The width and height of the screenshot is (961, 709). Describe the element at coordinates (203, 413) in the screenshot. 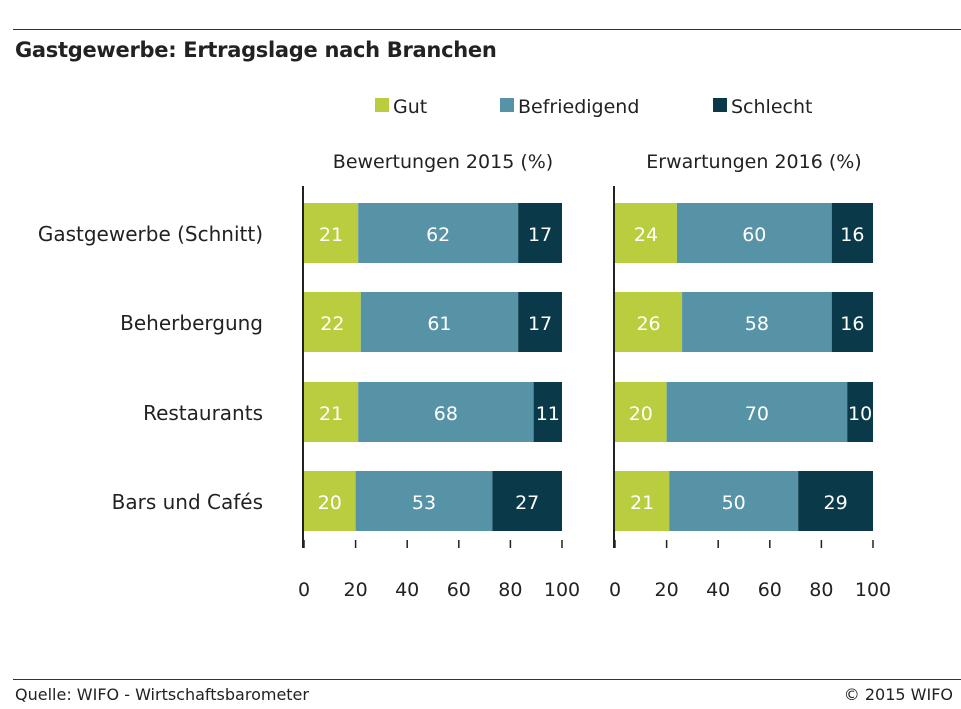

I see `category-label-2: Restaurants` at that location.